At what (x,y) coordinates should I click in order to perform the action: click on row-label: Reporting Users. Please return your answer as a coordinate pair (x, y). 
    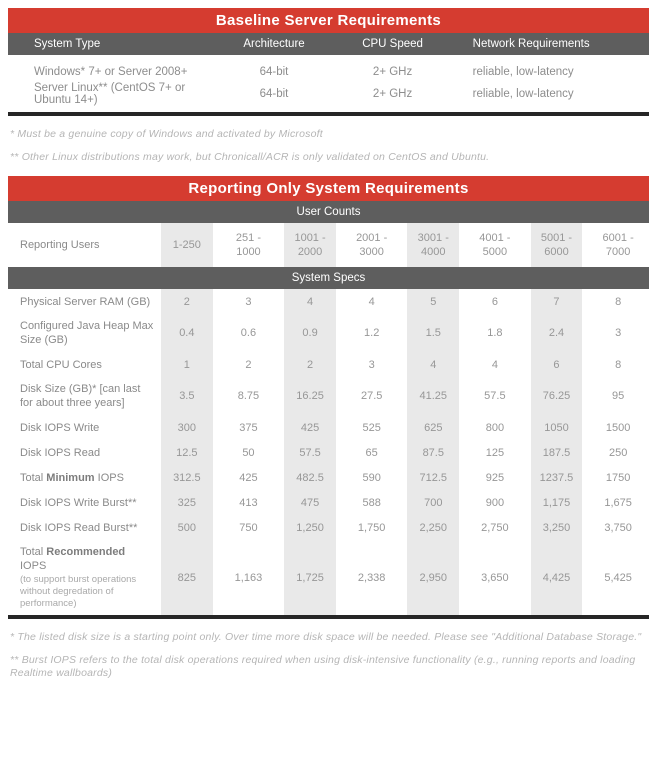
    Looking at the image, I should click on (60, 245).